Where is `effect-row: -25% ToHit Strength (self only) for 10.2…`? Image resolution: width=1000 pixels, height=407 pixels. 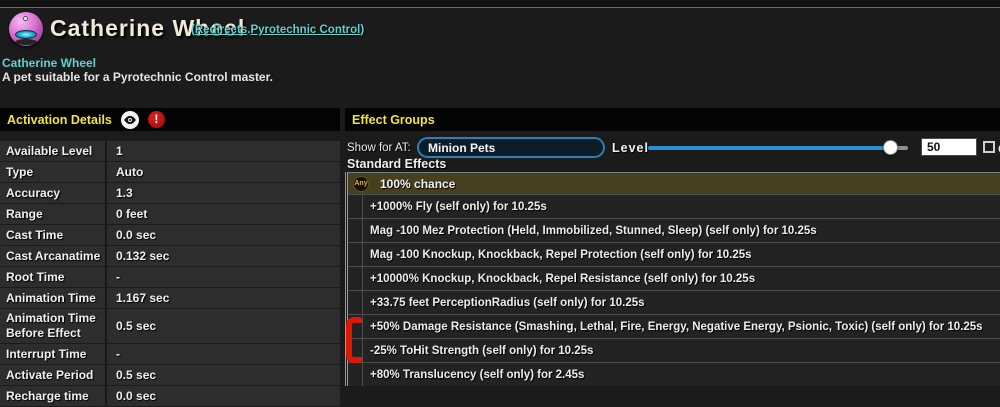 effect-row: -25% ToHit Strength (self only) for 10.2… is located at coordinates (674, 350).